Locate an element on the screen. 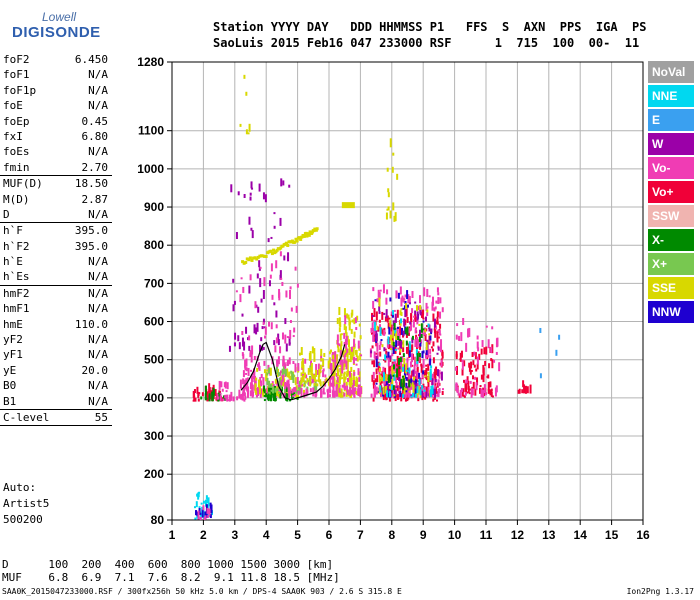  param-name: hmE is located at coordinates (13, 324).